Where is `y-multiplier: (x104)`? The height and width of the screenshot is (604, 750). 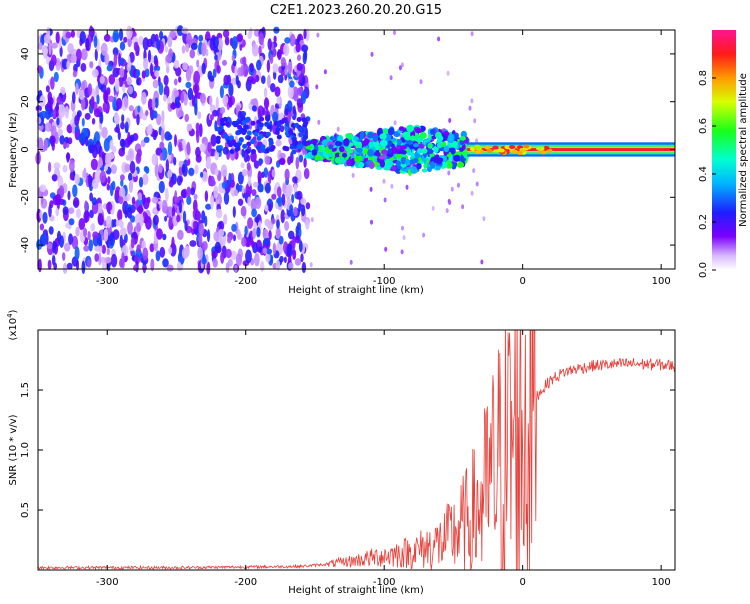 y-multiplier: (x104) is located at coordinates (12, 324).